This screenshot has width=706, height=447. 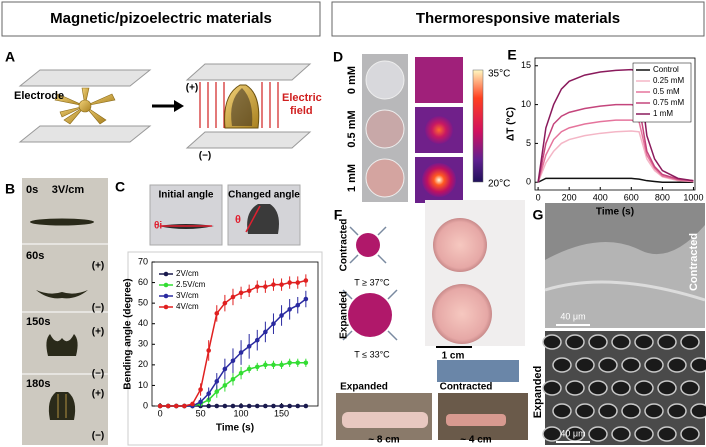 I want to click on label: 35°C, so click(x=499, y=74).